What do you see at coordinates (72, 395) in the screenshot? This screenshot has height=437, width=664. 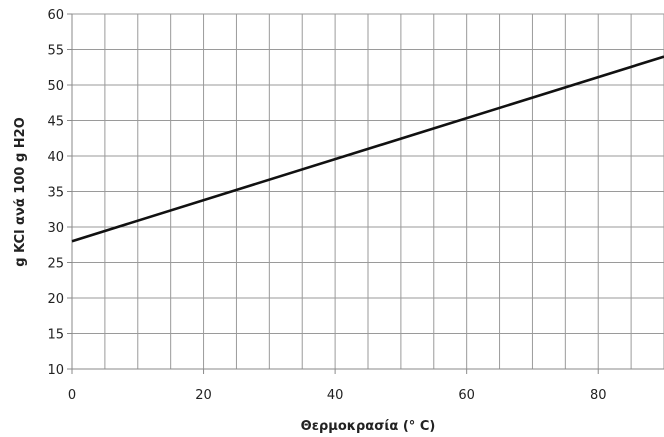 I see `x-tick-label: 0` at bounding box center [72, 395].